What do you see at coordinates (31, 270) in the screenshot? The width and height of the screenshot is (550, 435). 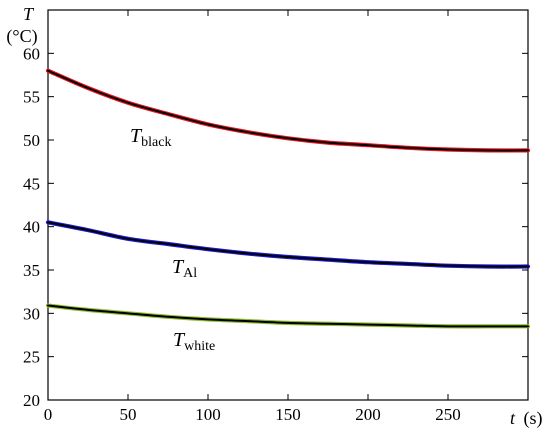 I see `y-tick-label: 35` at bounding box center [31, 270].